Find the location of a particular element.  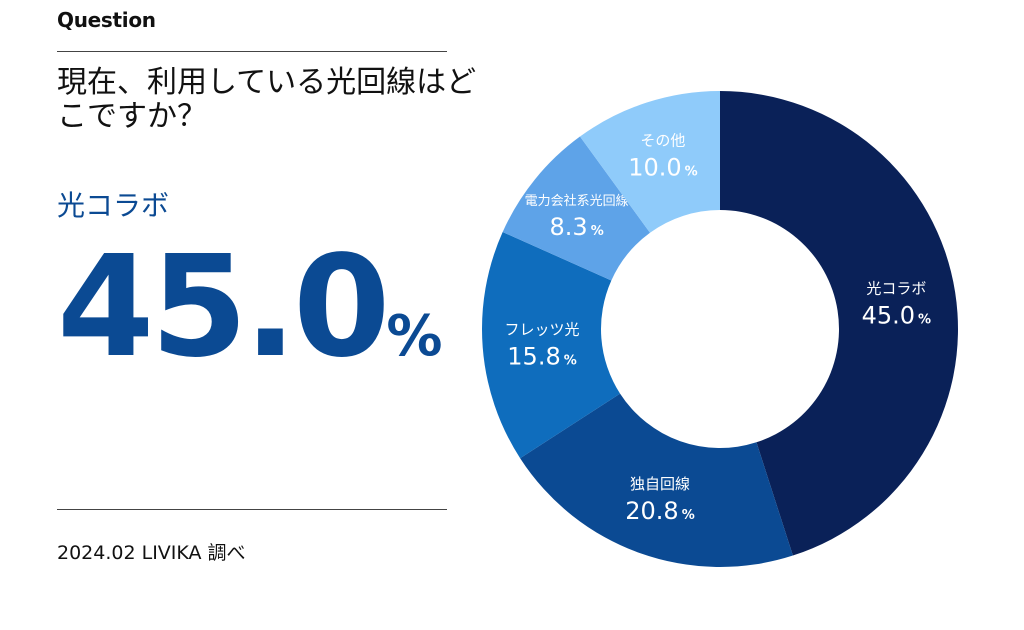

question-text: 現在、利用している光回線はどこですか？ is located at coordinates (267, 99).